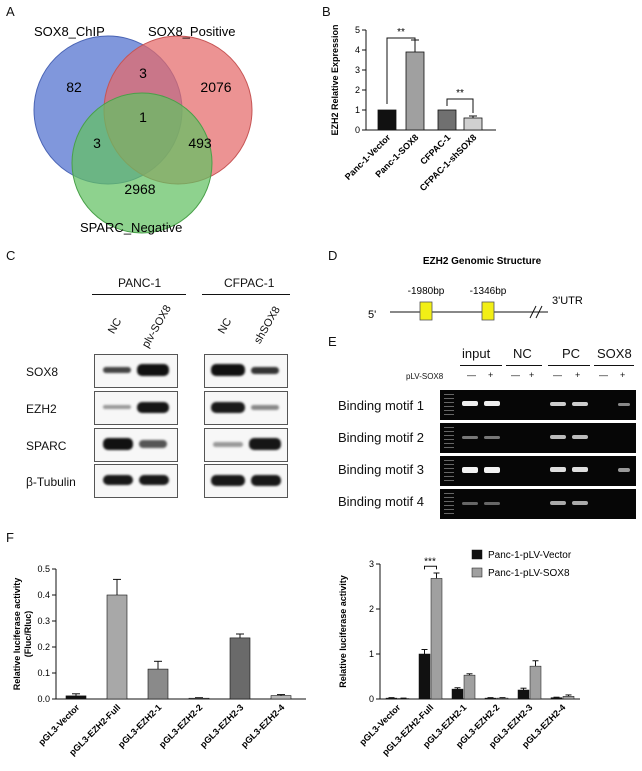 Image resolution: width=642 pixels, height=771 pixels. What do you see at coordinates (530, 555) in the screenshot?
I see `chart-f2-legend-label: Panc-1-pLV-Vector` at bounding box center [530, 555].